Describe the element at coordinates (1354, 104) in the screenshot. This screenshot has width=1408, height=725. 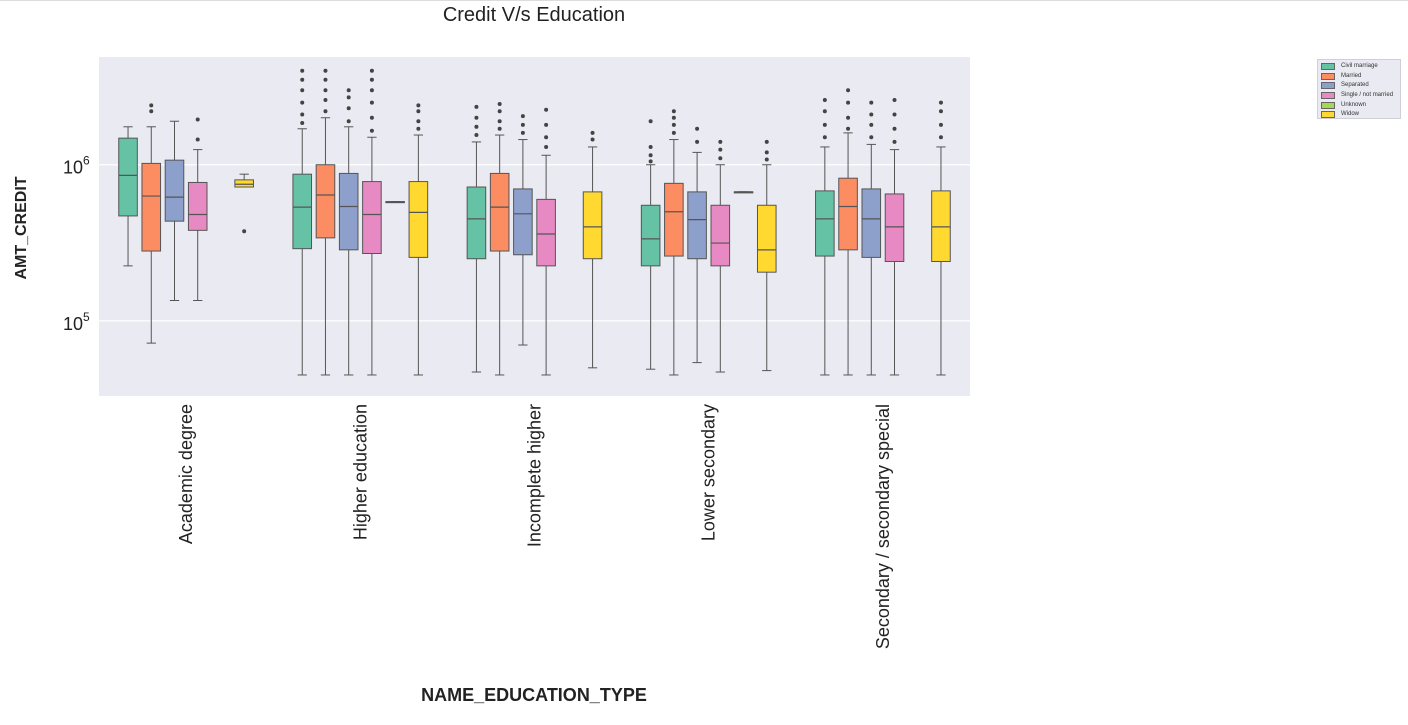
I see `legend-label: Unknown` at that location.